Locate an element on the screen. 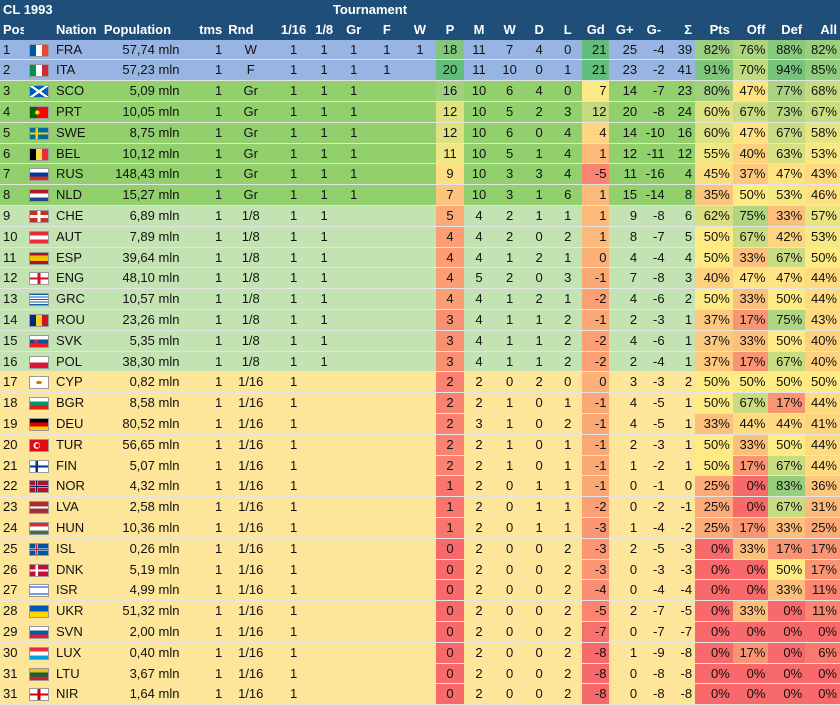  cell-pts: 45% is located at coordinates (714, 174).